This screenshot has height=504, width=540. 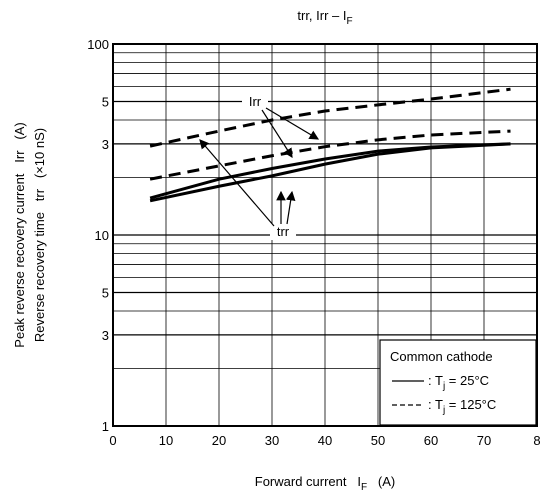 What do you see at coordinates (112, 440) in the screenshot?
I see `x-tick-label: 0` at bounding box center [112, 440].